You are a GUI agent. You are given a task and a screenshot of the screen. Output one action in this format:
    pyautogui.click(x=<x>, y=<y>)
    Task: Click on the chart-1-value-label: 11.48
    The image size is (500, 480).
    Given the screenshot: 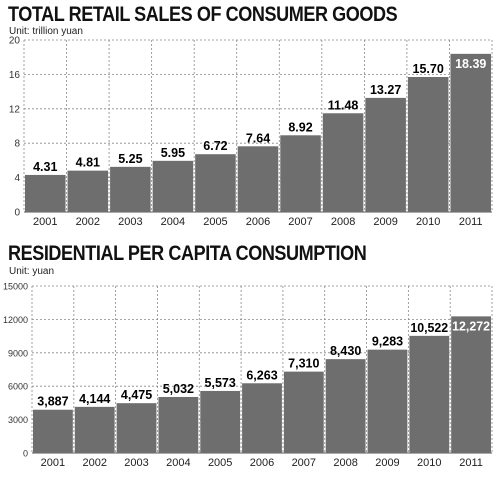 What is the action you would take?
    pyautogui.click(x=343, y=105)
    